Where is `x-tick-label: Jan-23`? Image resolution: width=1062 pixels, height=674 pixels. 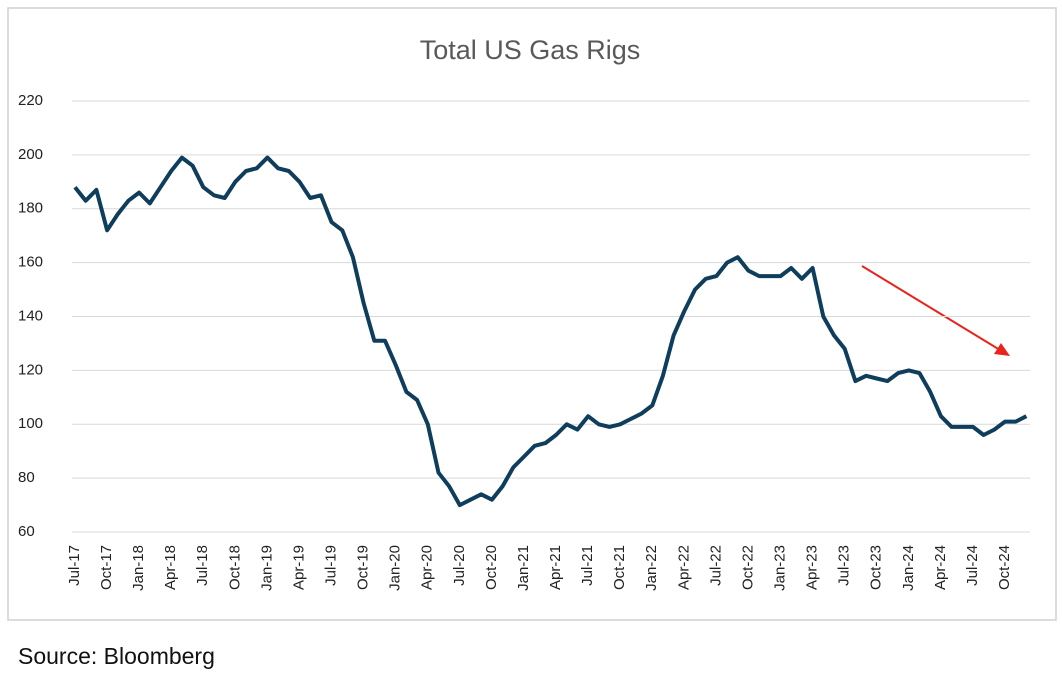 x-tick-label: Jan-23 is located at coordinates (780, 568).